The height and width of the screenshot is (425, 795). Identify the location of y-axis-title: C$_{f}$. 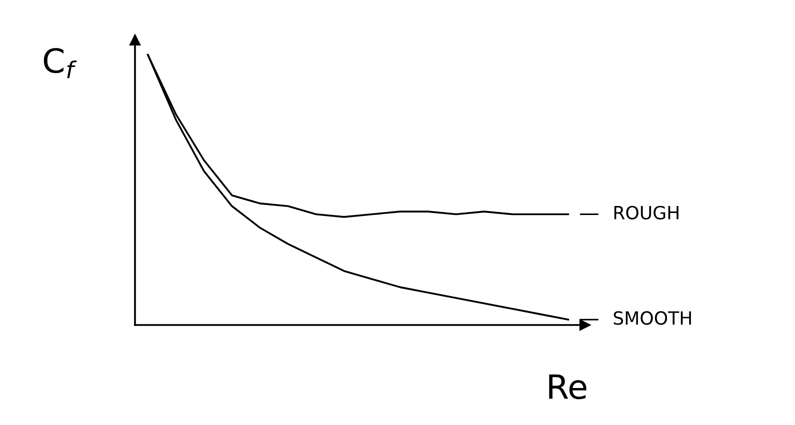
(60, 63).